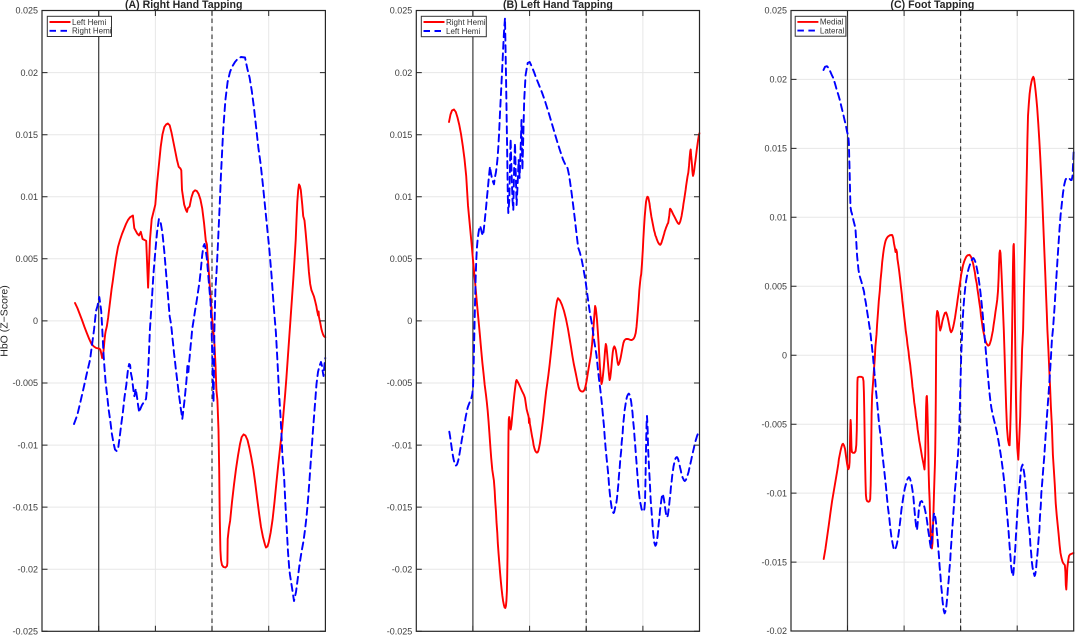 This screenshot has width=1080, height=641. I want to click on svg-text: (C) Foot Tapping, so click(932, 5).